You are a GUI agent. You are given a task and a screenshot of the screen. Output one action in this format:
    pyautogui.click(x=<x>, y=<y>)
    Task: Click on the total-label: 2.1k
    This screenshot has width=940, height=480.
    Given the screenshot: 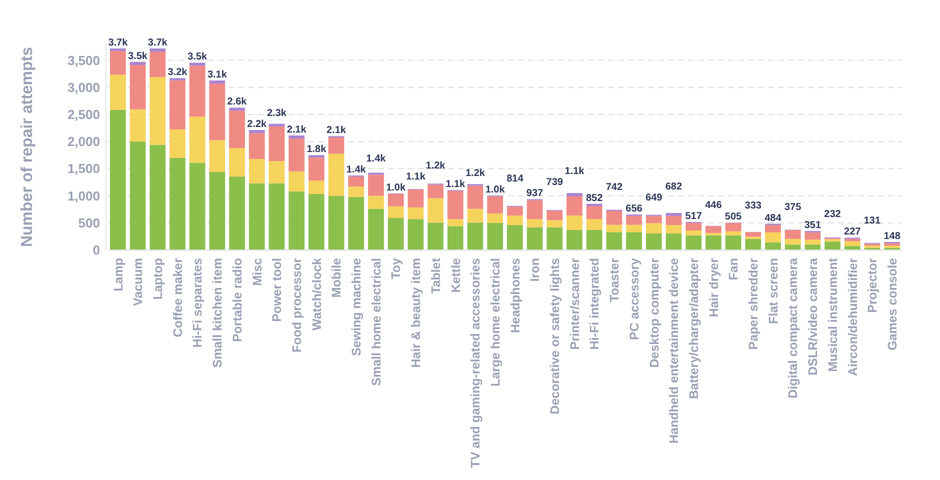 What is the action you would take?
    pyautogui.click(x=336, y=130)
    